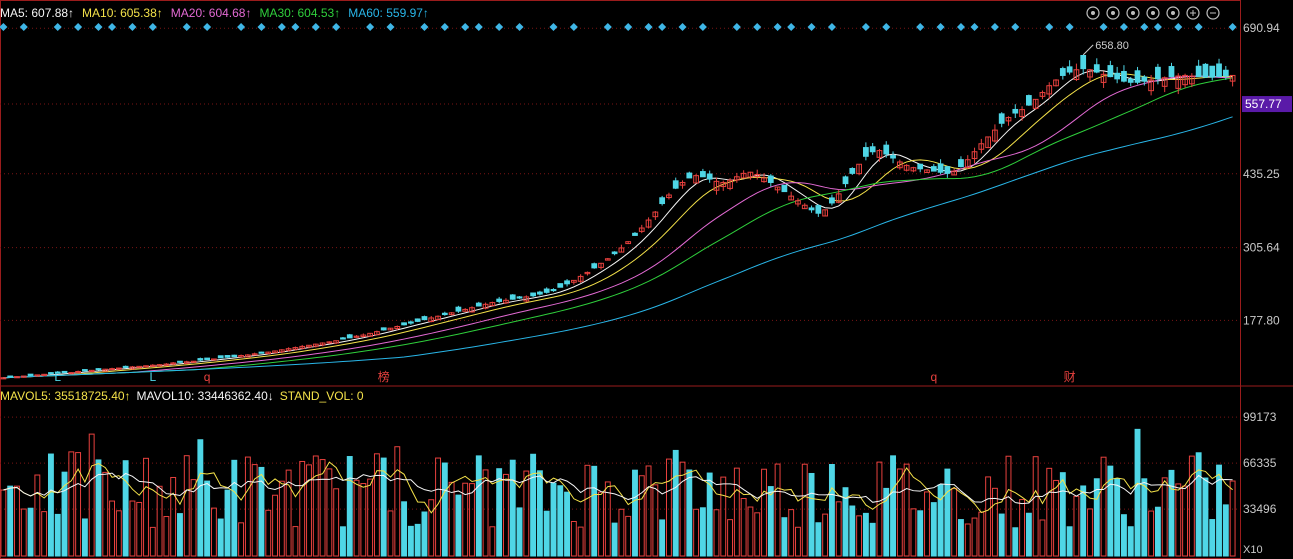 Image resolution: width=1293 pixels, height=559 pixels. Describe the element at coordinates (1133, 13) in the screenshot. I see `eye-icon` at that location.